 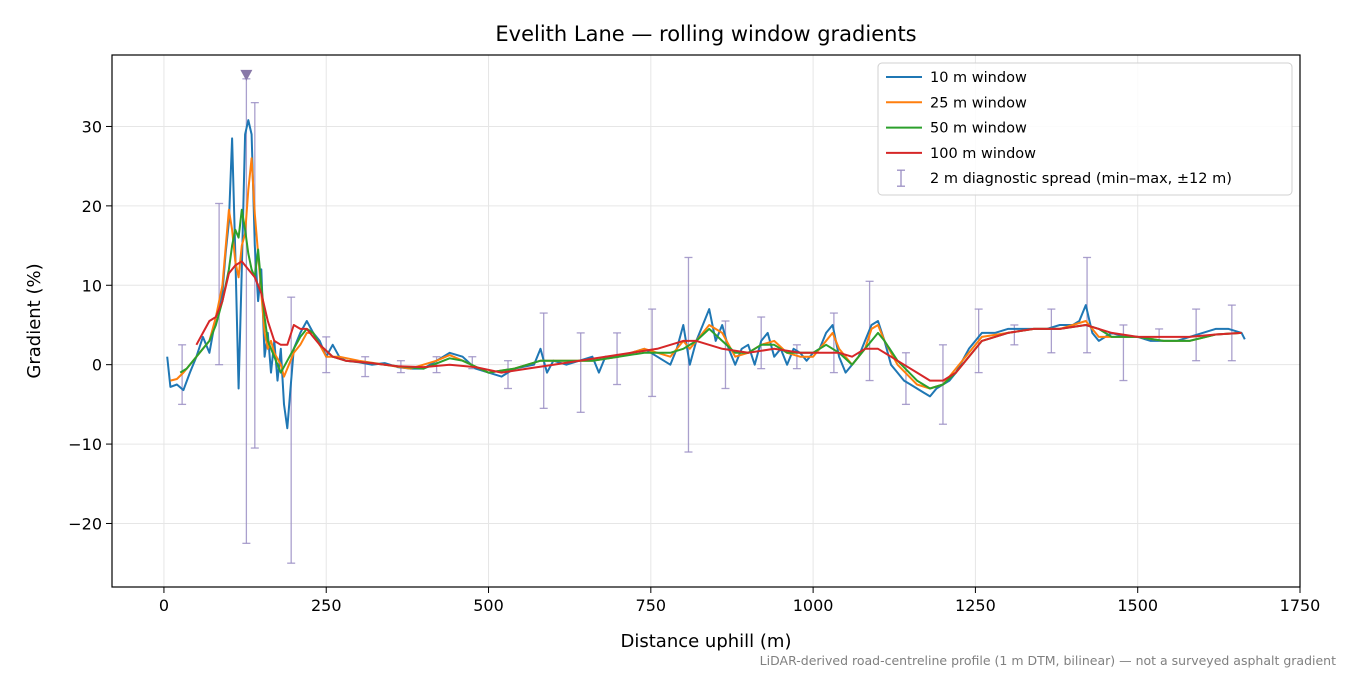 What do you see at coordinates (92, 206) in the screenshot?
I see `y-tick-label: 20` at bounding box center [92, 206].